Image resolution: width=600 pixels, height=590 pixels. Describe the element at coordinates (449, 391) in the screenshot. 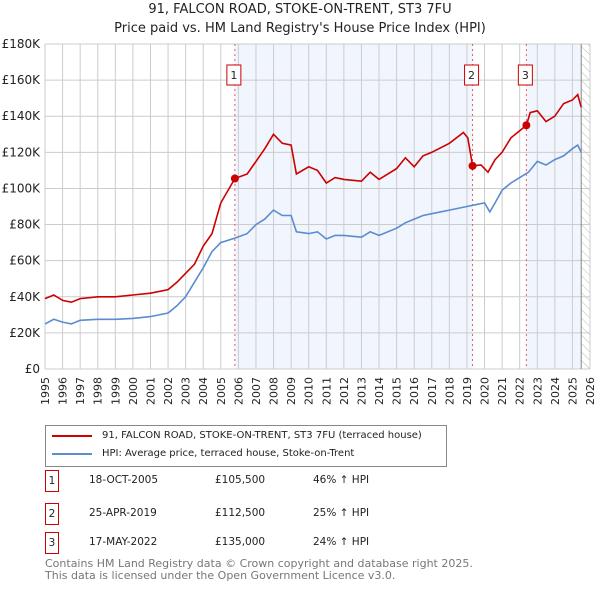

I see `x-tick-label: 2018` at that location.